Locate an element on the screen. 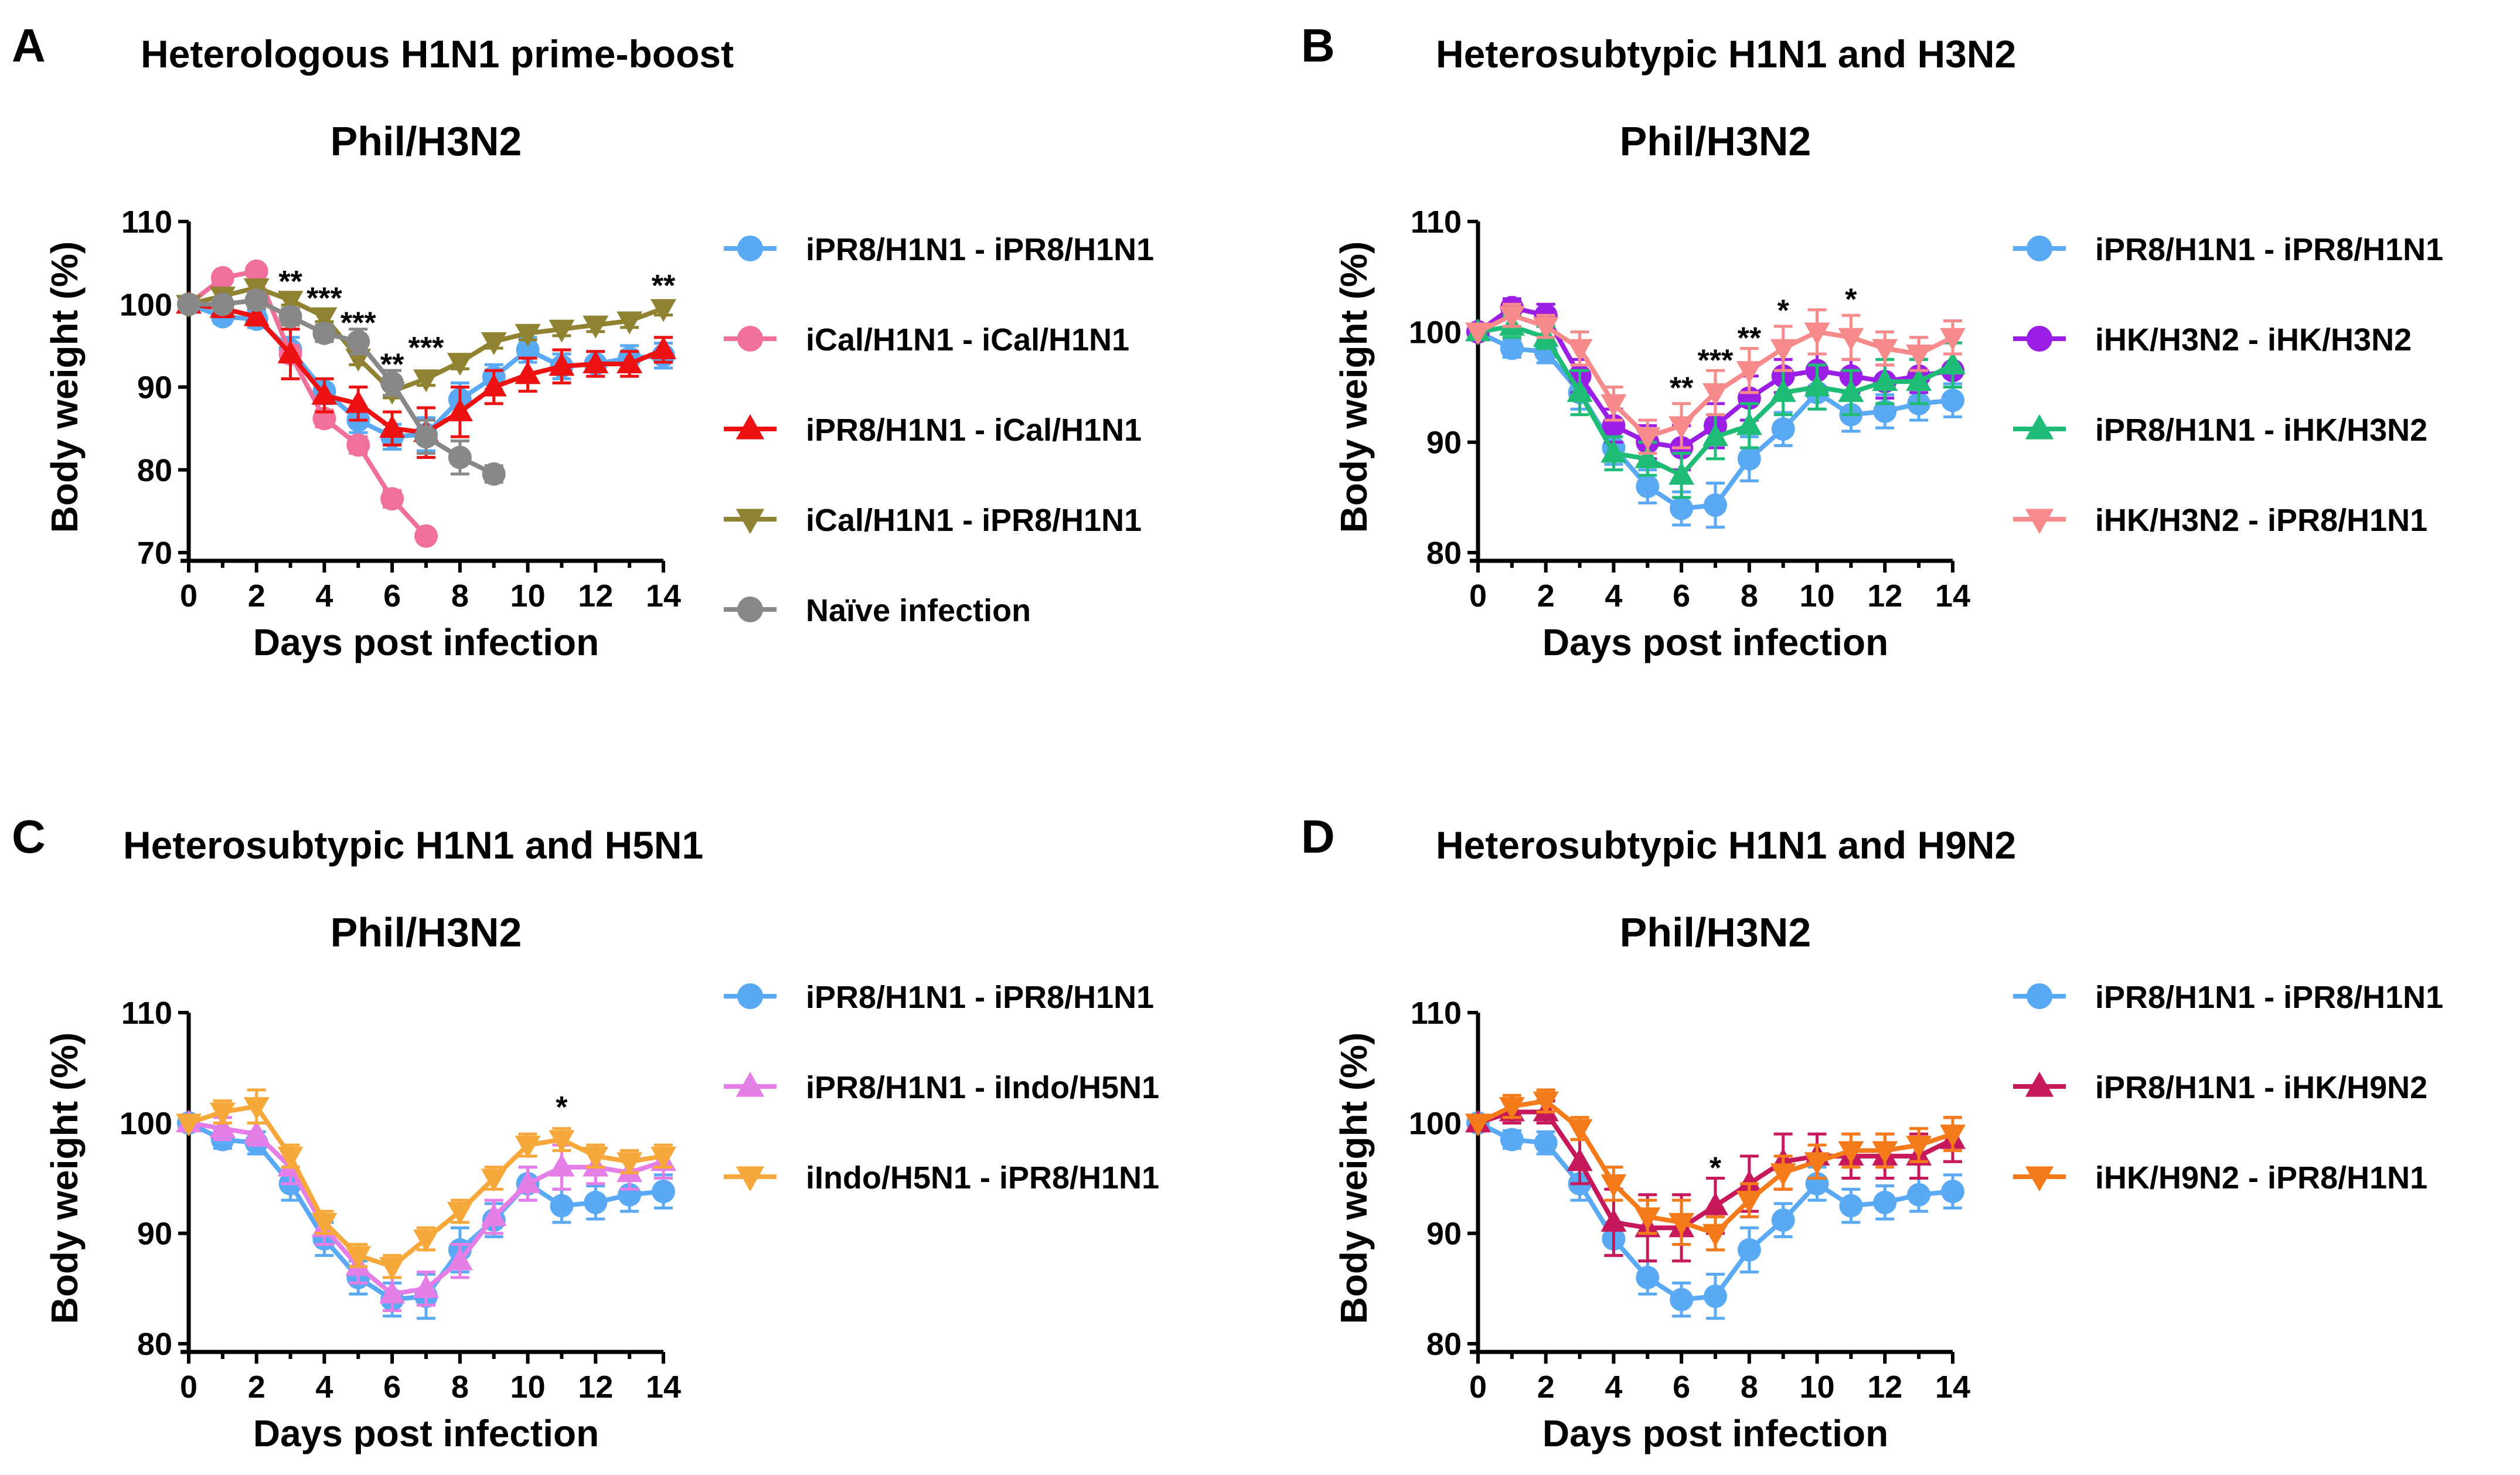 The height and width of the screenshot is (1475, 2520). legend-entry: iPR8/H1N1 - iPR8/H1N1 is located at coordinates (939, 997).